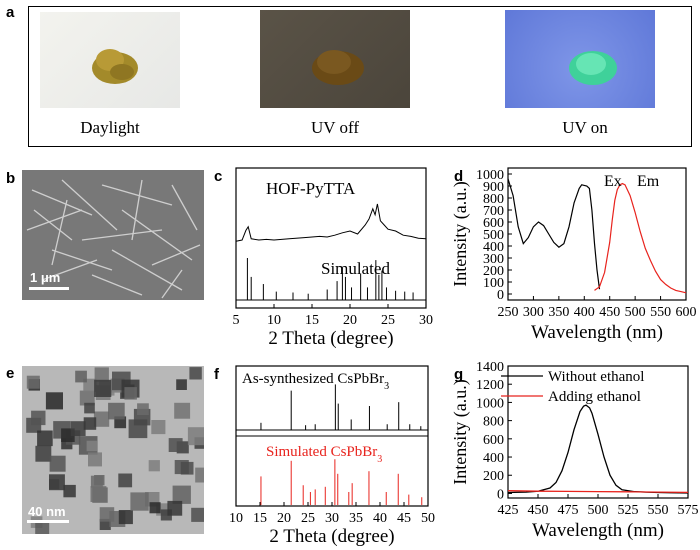  What do you see at coordinates (315, 381) in the screenshot?
I see `legend-as-synth: As-synthesized CsPbBr3` at bounding box center [315, 381].